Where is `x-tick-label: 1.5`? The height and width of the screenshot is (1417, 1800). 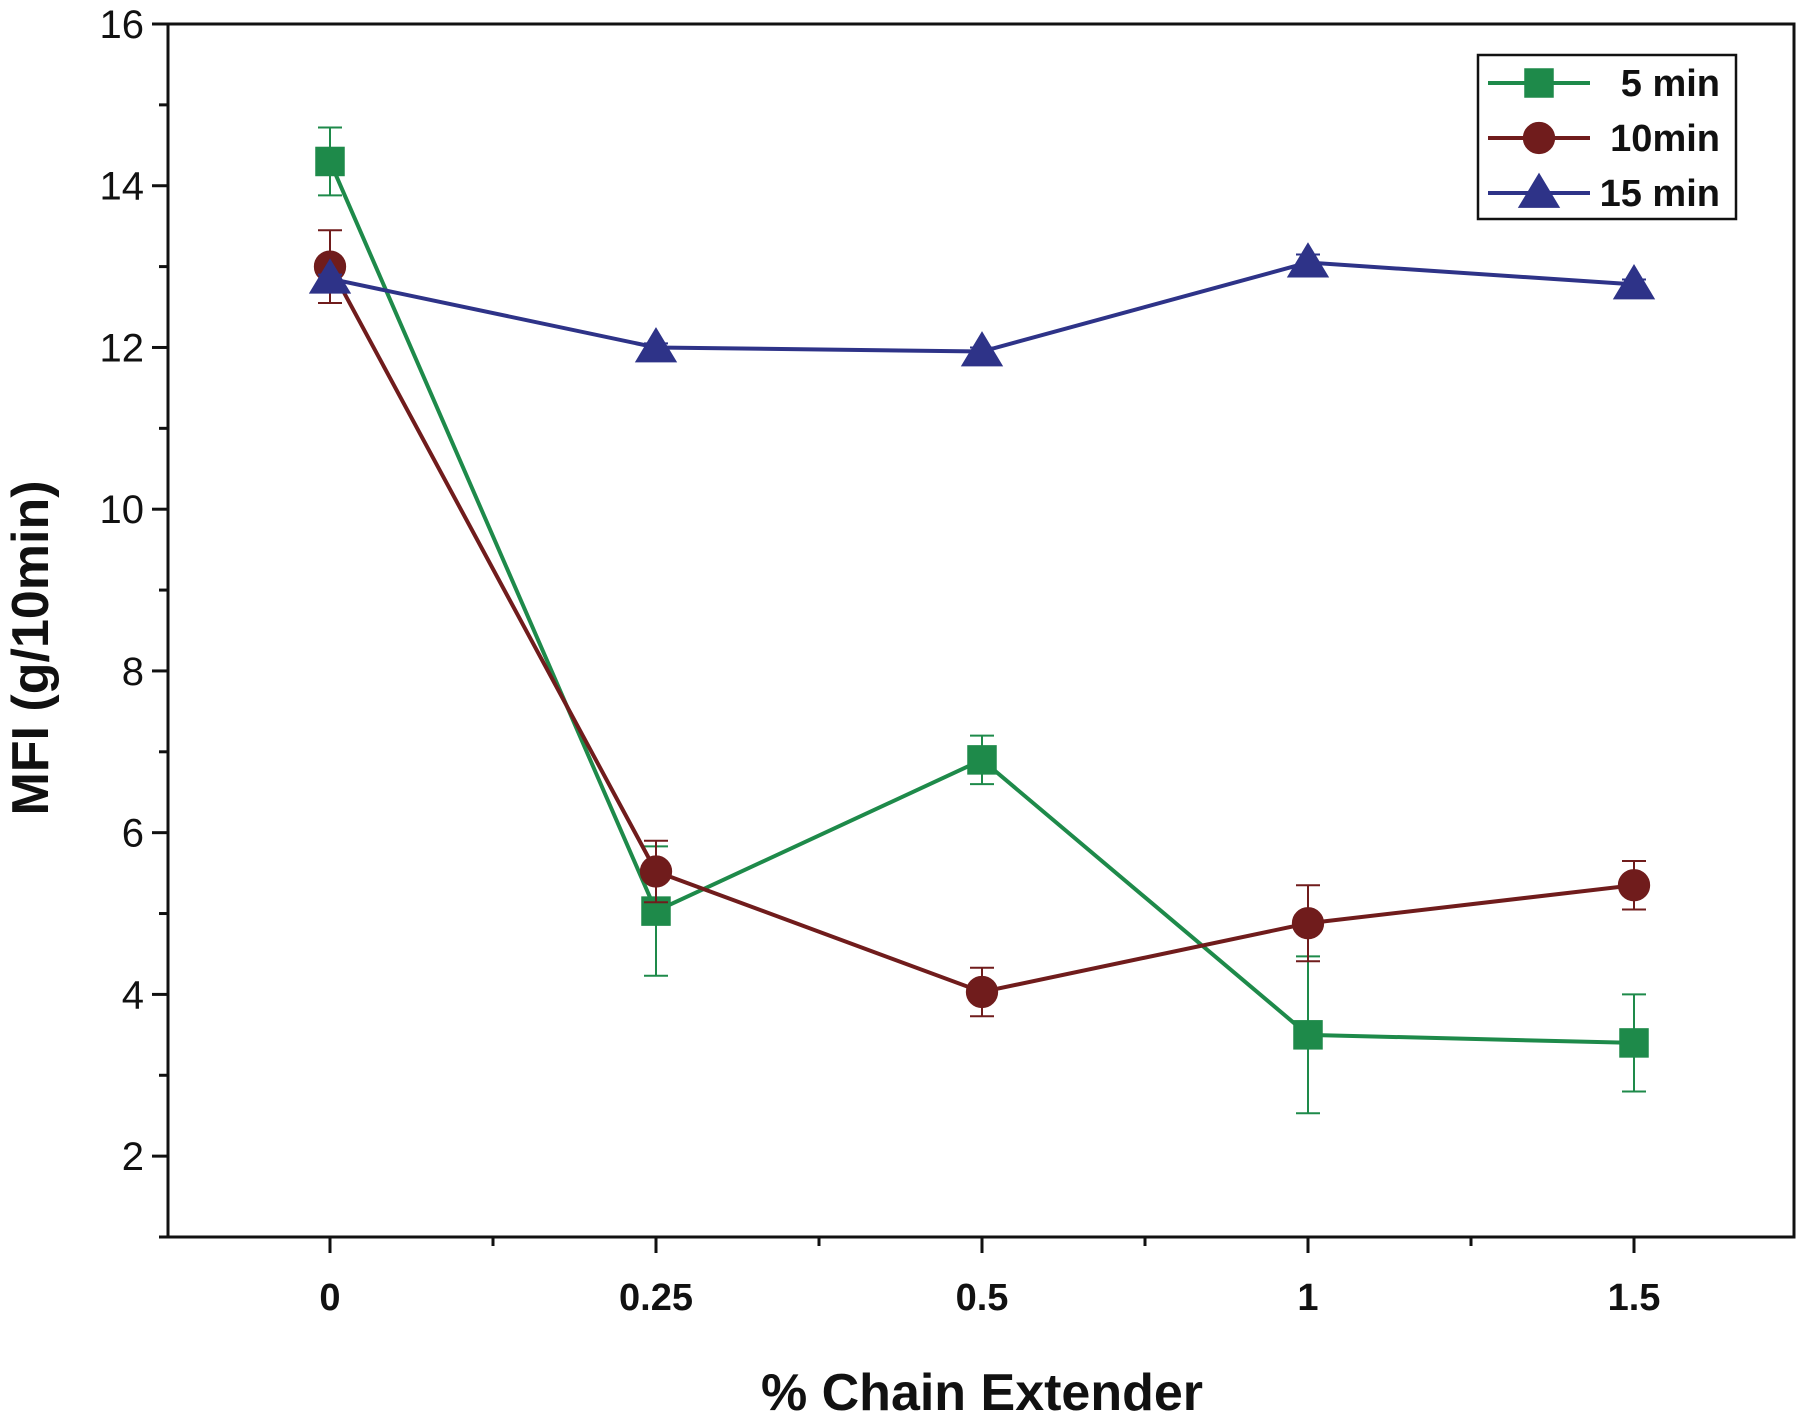
x-tick-label: 1.5 is located at coordinates (1634, 1298).